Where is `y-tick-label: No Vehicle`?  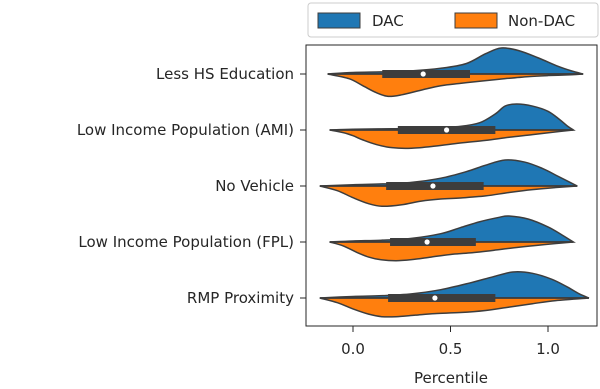
y-tick-label: No Vehicle is located at coordinates (254, 186).